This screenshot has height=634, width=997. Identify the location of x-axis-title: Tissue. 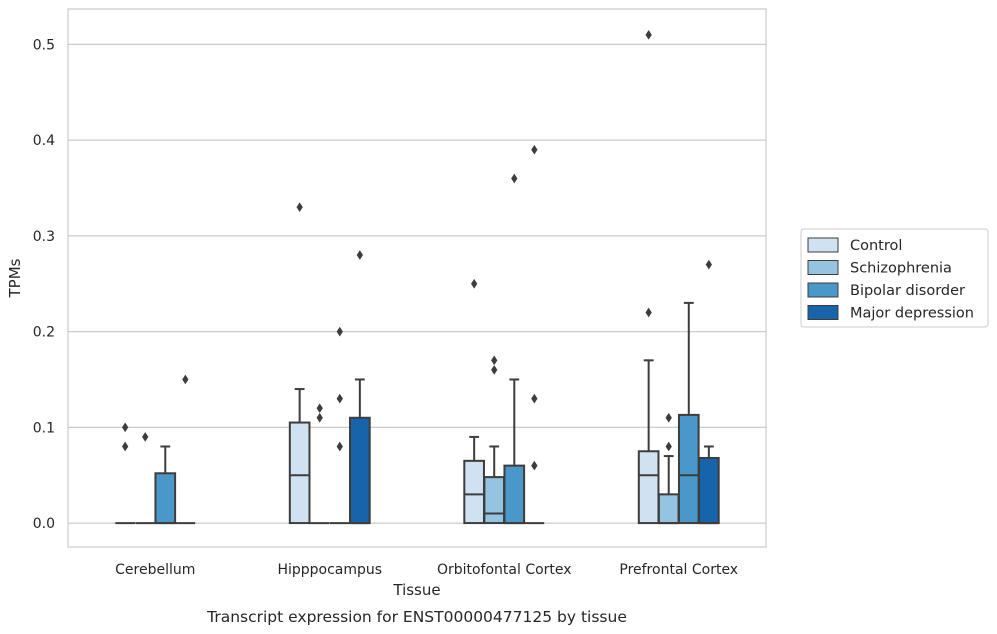
(416, 590).